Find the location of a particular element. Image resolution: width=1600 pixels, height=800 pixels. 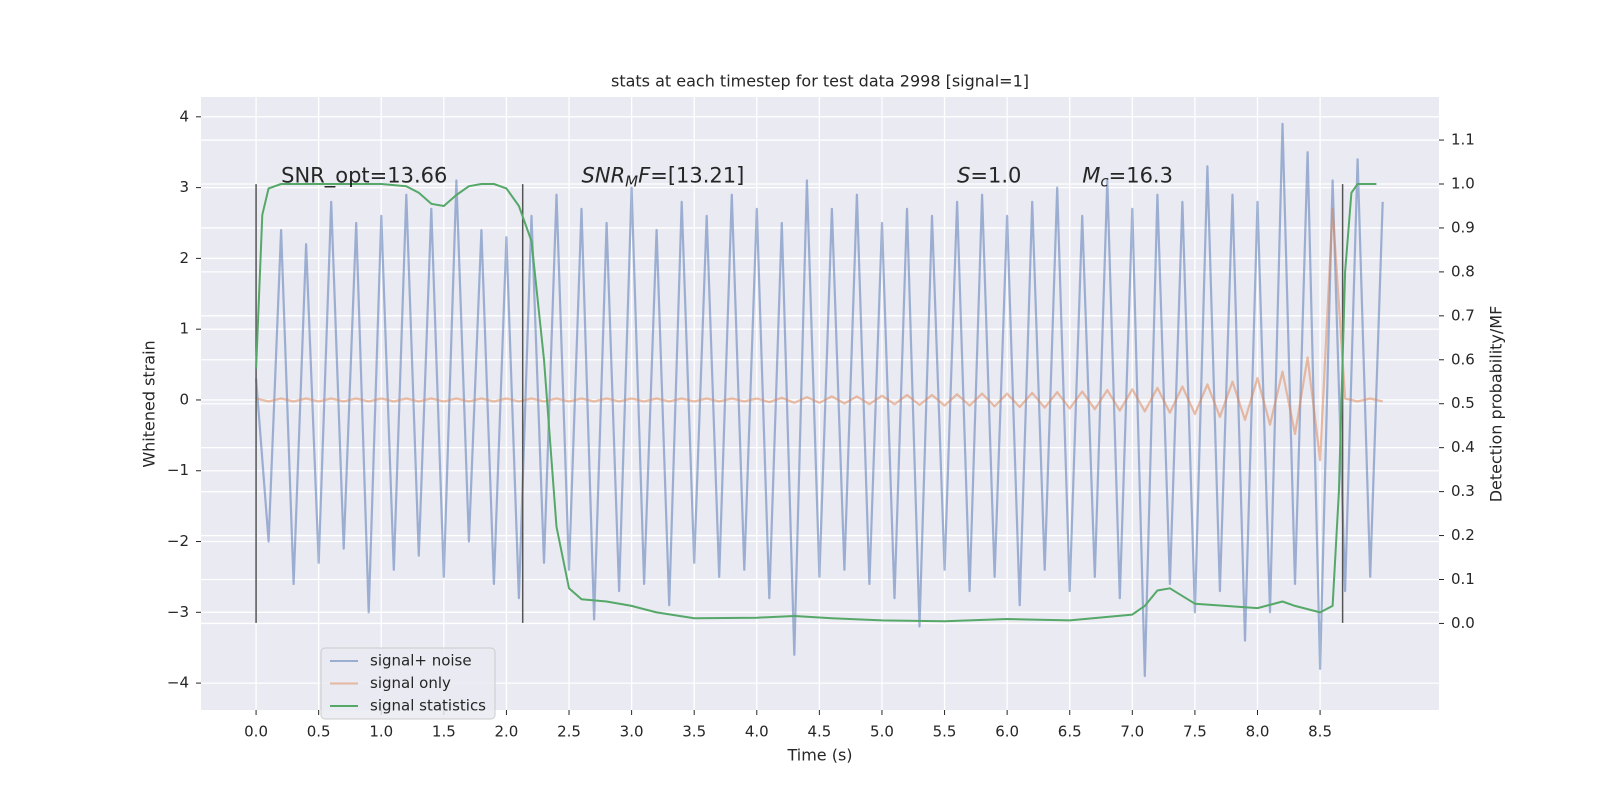

y2-tick-label: 0.5 is located at coordinates (1463, 403).